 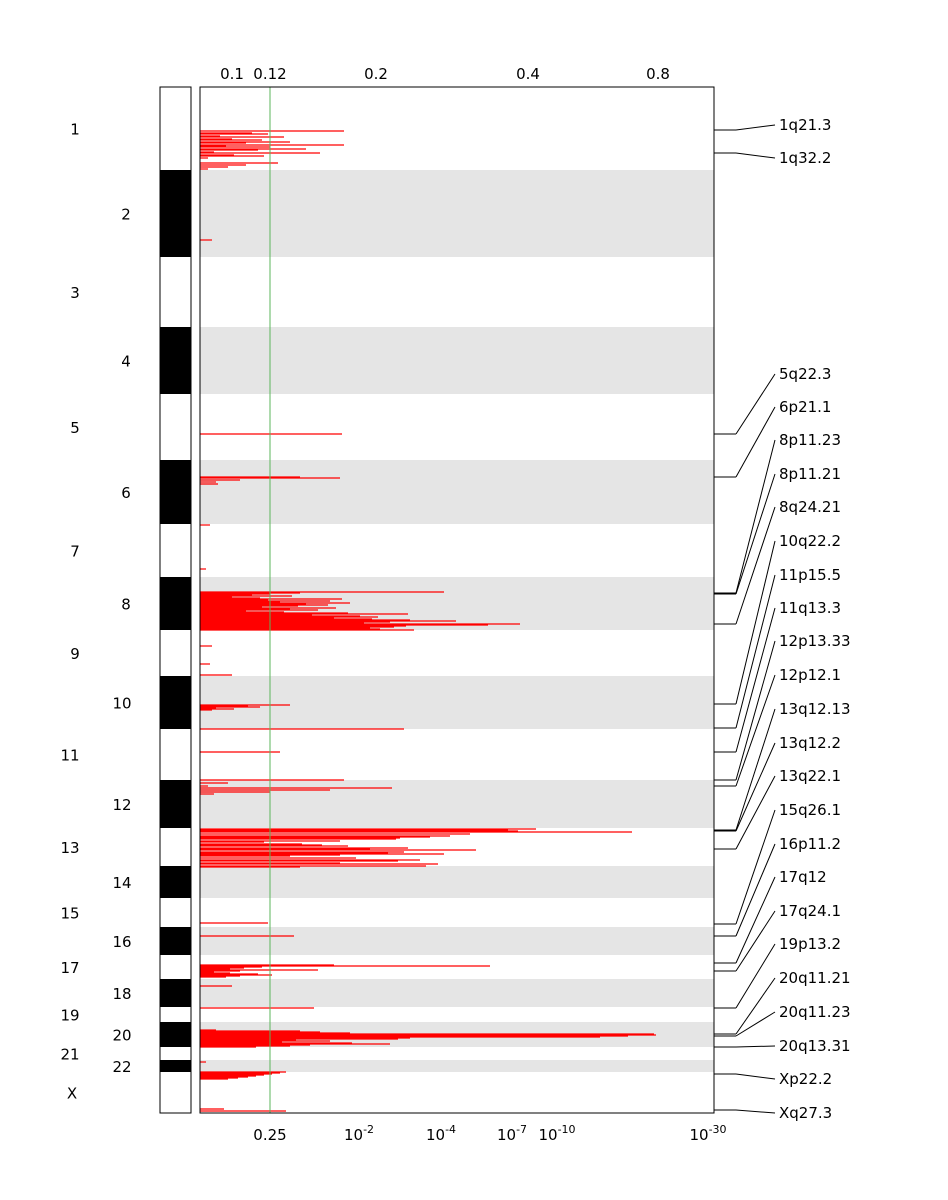 What do you see at coordinates (269, 74) in the screenshot?
I see `top-tick-label: 0.12` at bounding box center [269, 74].